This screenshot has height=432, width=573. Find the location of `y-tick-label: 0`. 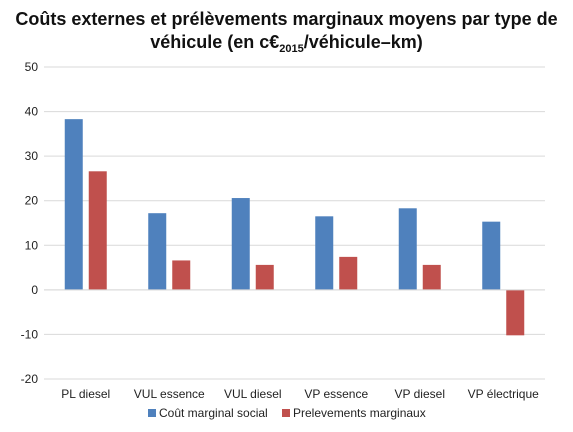

y-tick-label: 0 is located at coordinates (34, 290).